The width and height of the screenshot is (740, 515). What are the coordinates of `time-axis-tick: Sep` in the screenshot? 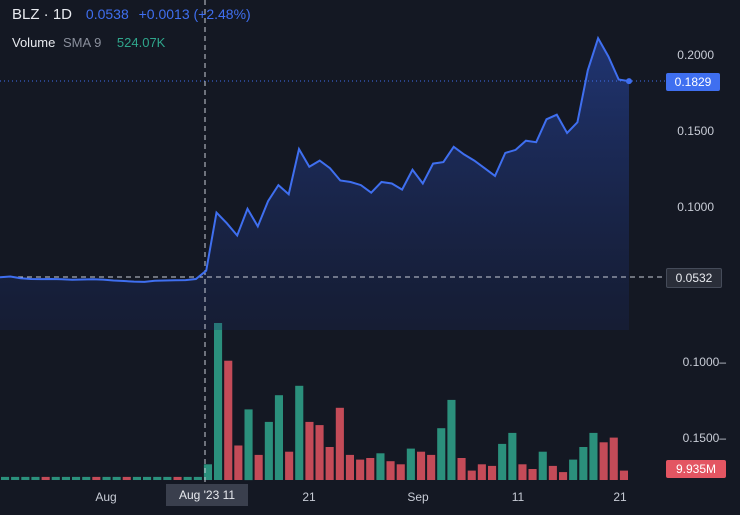 It's located at (418, 497).